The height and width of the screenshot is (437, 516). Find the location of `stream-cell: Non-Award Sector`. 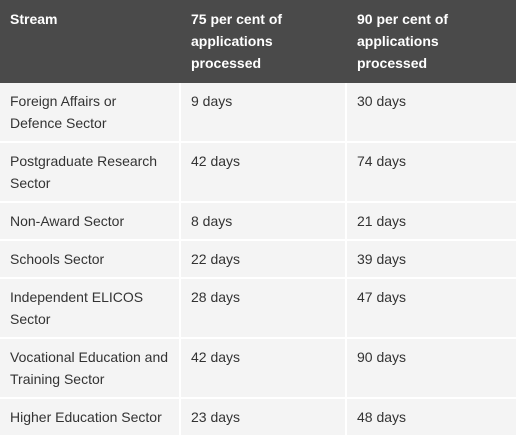

stream-cell: Non-Award Sector is located at coordinates (90, 221).